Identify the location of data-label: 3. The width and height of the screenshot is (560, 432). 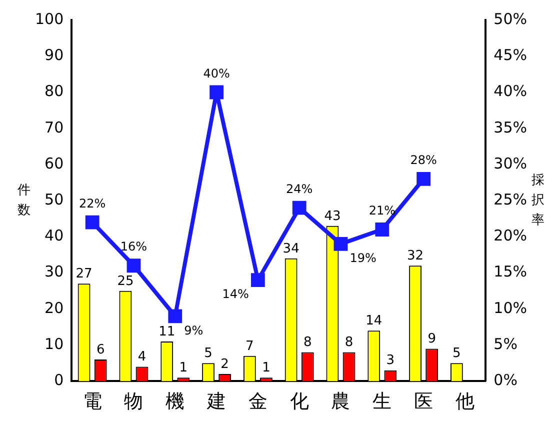
(390, 360).